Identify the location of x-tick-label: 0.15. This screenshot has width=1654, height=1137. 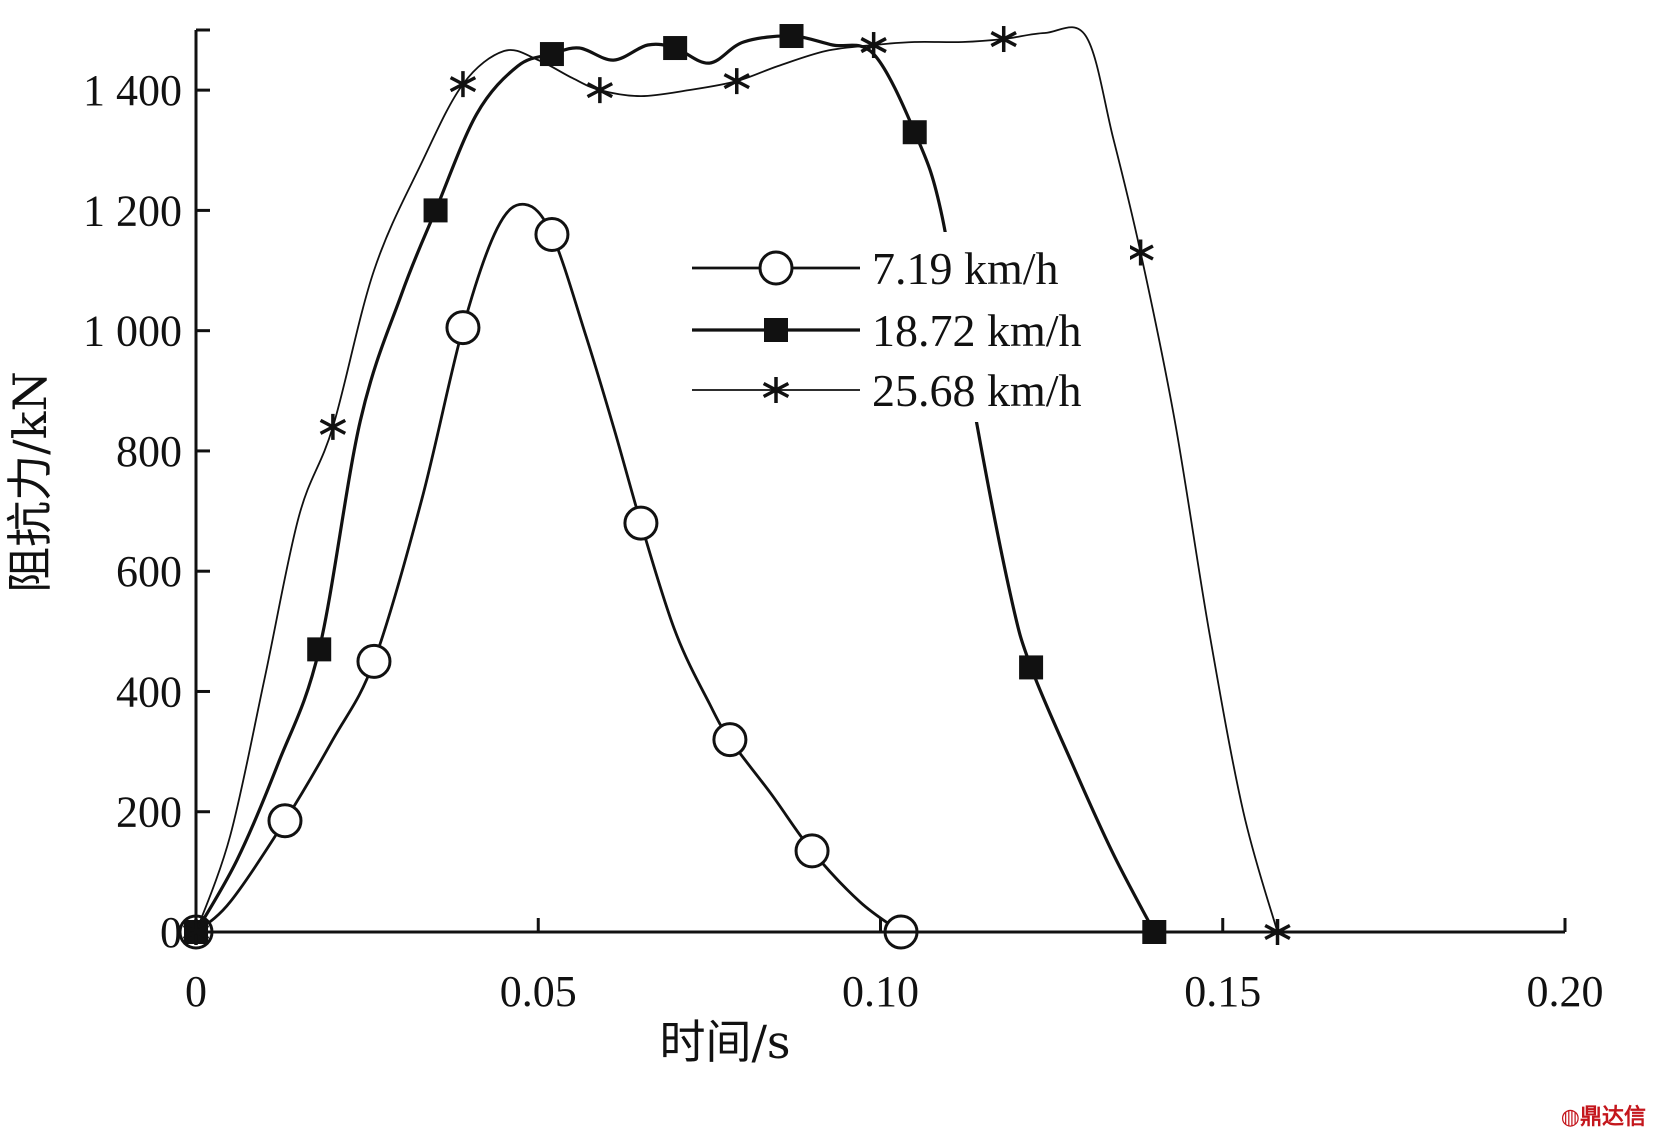
(1222, 991).